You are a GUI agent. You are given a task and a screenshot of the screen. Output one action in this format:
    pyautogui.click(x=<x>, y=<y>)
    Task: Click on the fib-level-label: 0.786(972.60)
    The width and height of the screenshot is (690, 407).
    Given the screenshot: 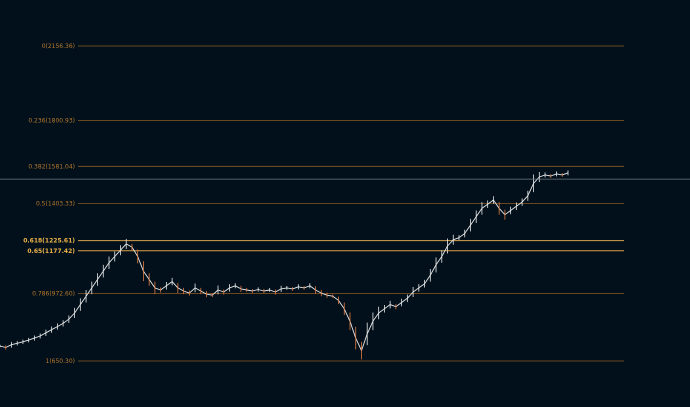 What is the action you would take?
    pyautogui.click(x=53, y=294)
    